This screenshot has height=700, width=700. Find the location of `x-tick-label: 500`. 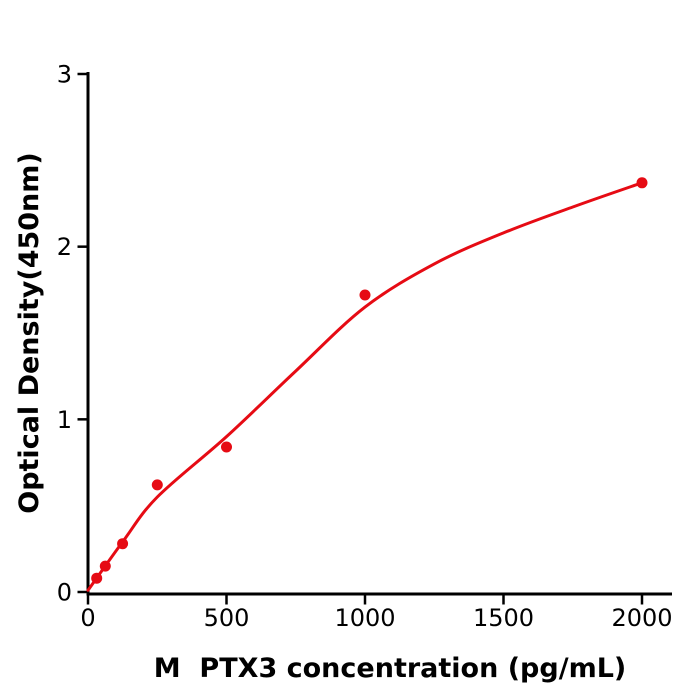

x-tick-label: 500 is located at coordinates (227, 618).